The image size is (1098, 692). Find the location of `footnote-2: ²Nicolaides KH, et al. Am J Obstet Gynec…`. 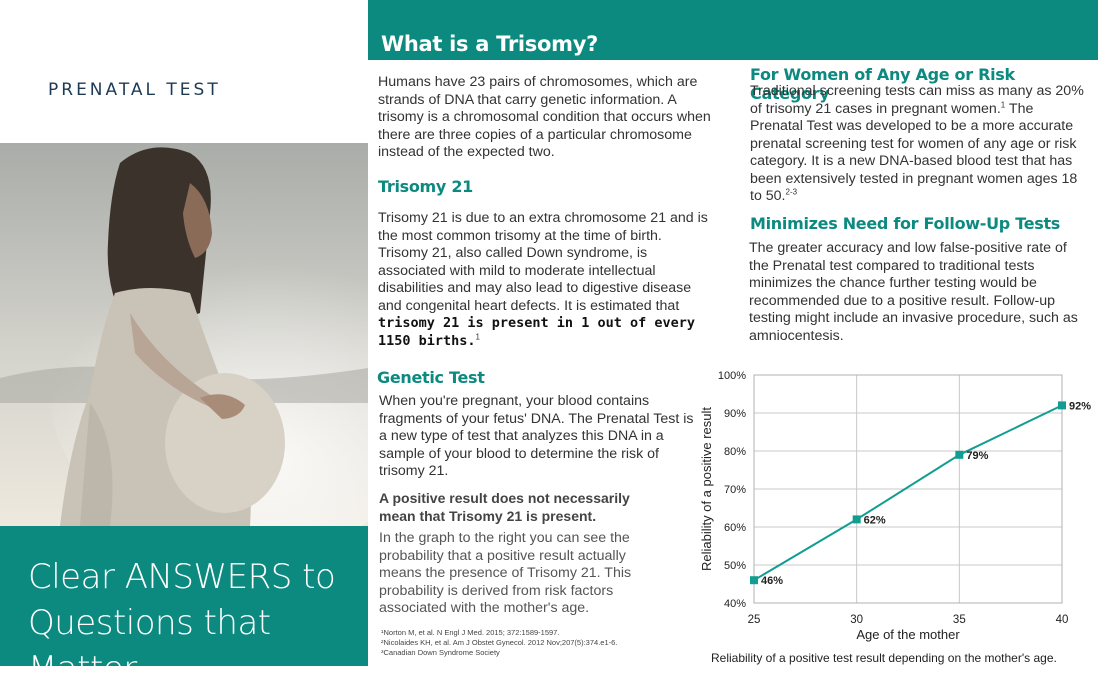

footnote-2: ²Nicolaides KH, et al. Am J Obstet Gynec… is located at coordinates (499, 642).